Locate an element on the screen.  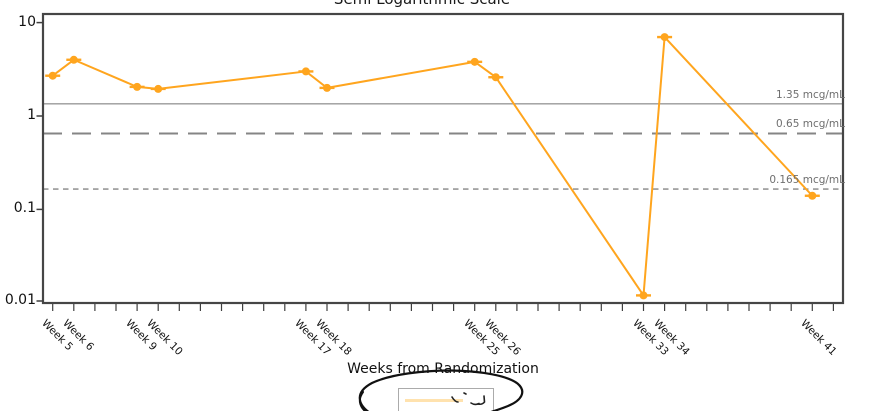
y-tick-label: 0.01 is located at coordinates (20, 300).